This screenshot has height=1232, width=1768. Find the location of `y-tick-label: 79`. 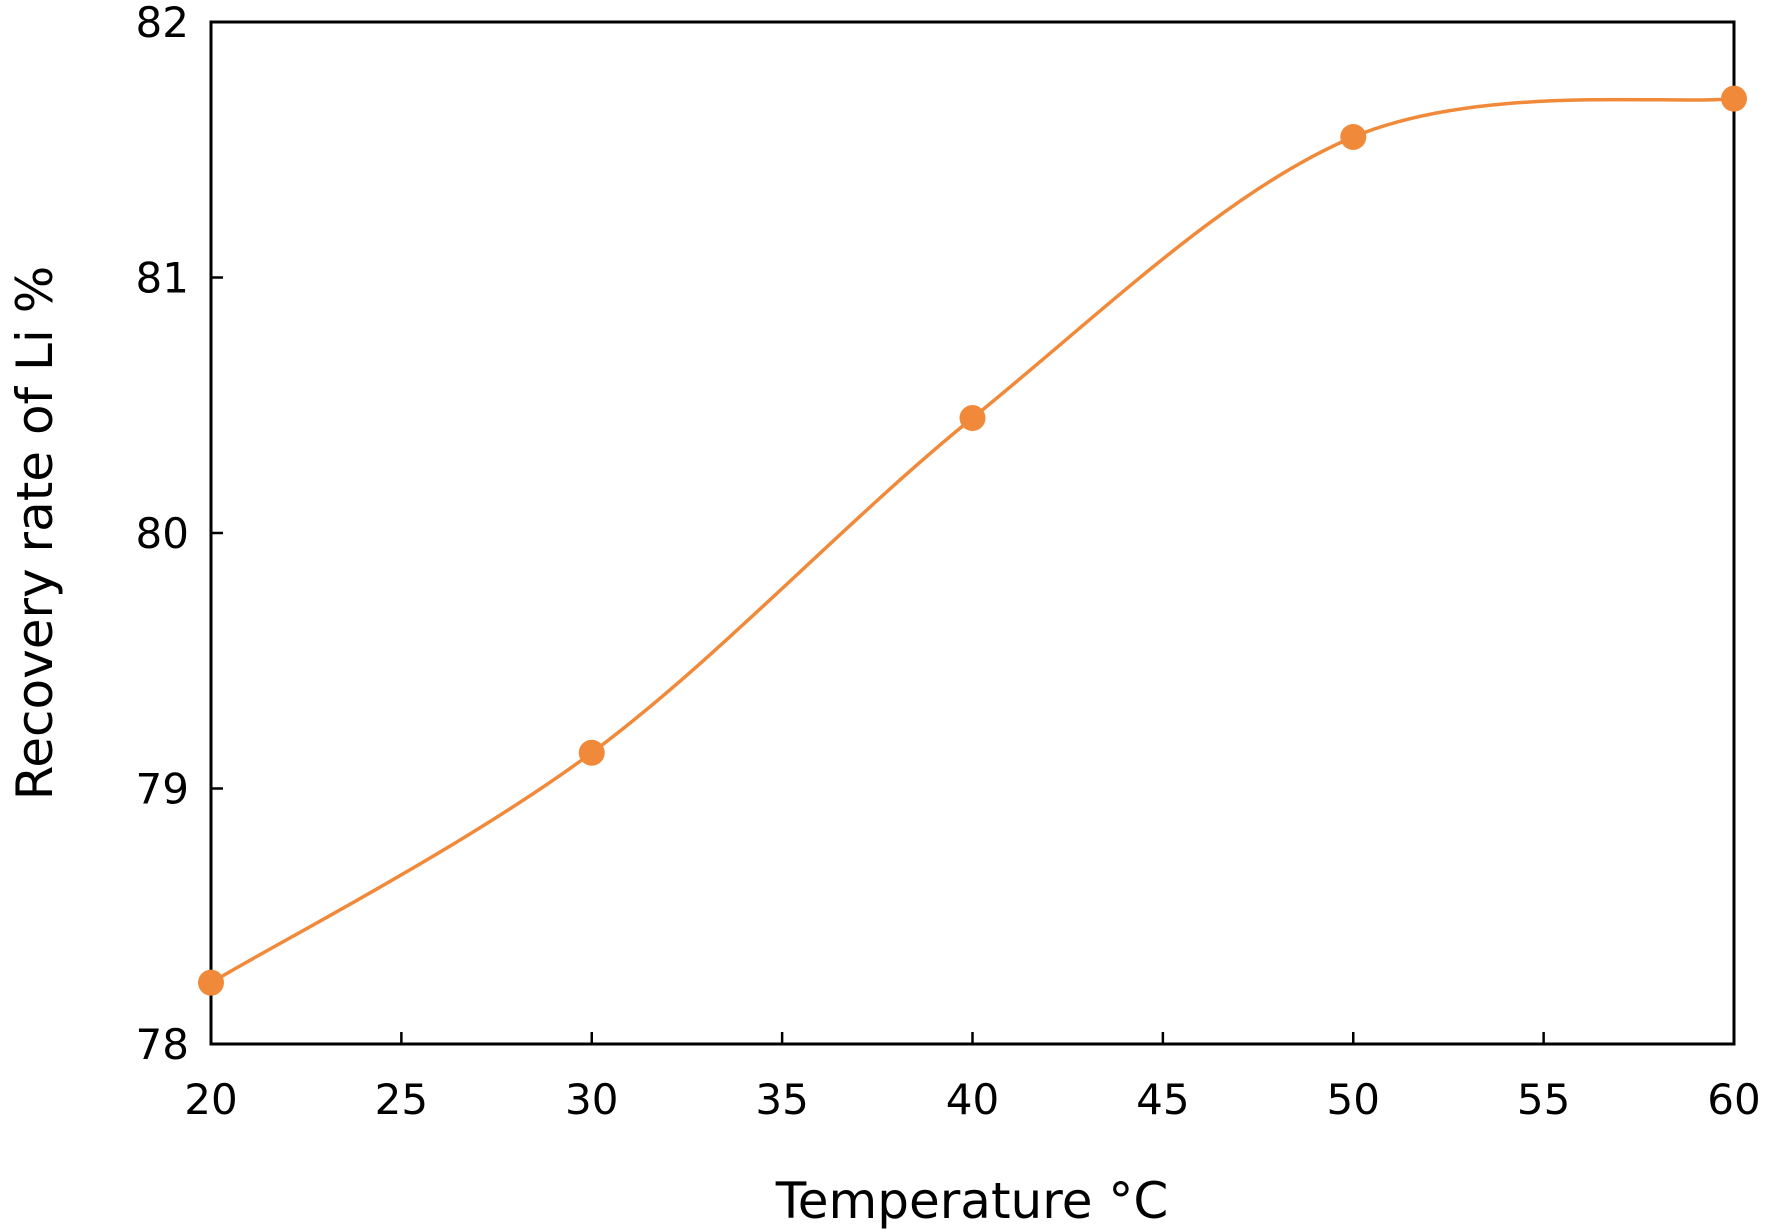

y-tick-label: 79 is located at coordinates (162, 789).